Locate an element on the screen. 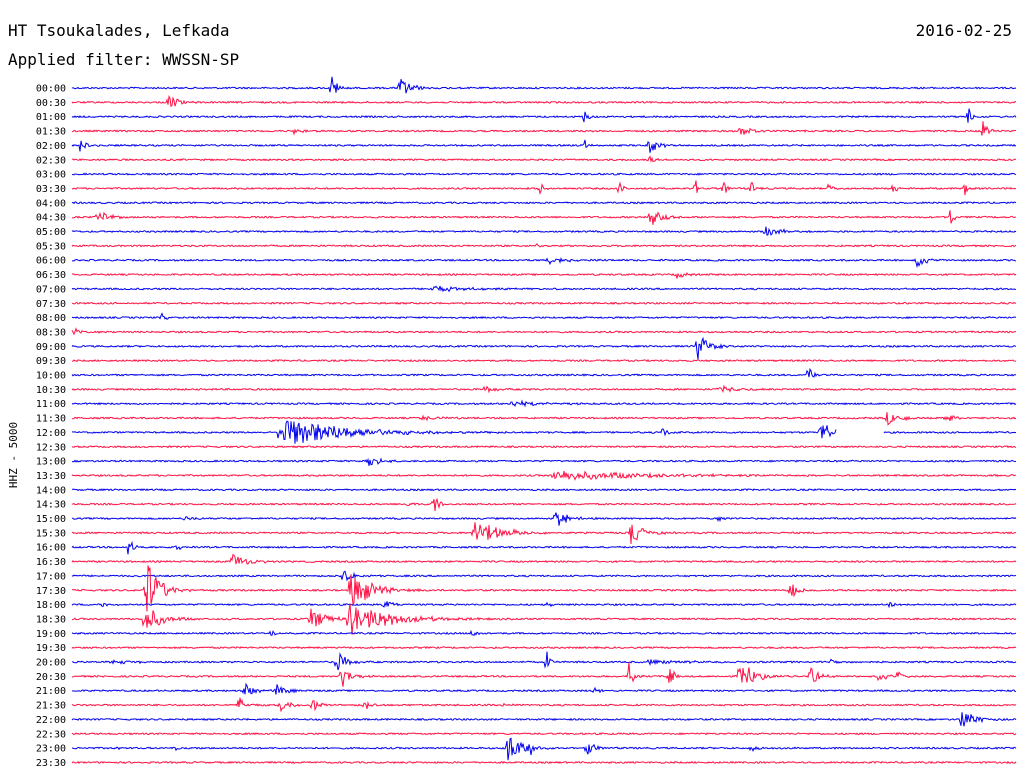  trace-0600: 06:00 is located at coordinates (526, 262).